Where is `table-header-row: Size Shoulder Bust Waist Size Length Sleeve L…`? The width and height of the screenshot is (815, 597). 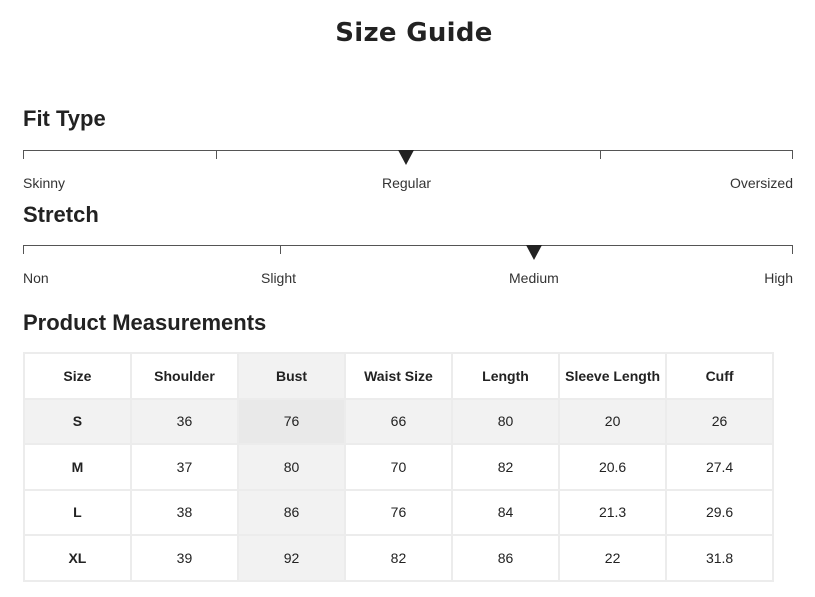
table-header-row: Size Shoulder Bust Waist Size Length Sleeve L… is located at coordinates (398, 376).